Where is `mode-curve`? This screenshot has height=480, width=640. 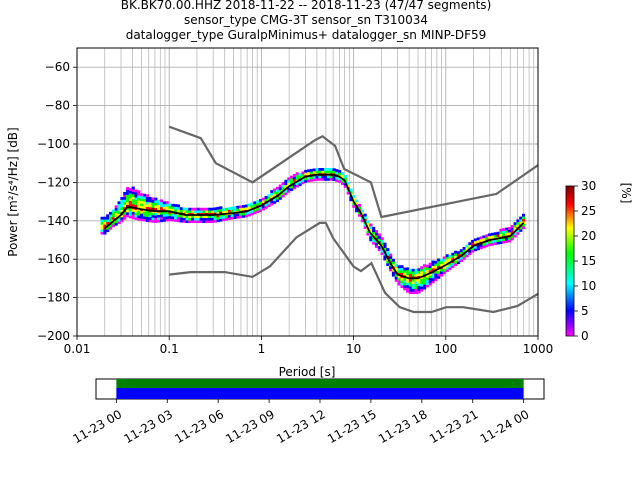 mode-curve is located at coordinates (314, 226).